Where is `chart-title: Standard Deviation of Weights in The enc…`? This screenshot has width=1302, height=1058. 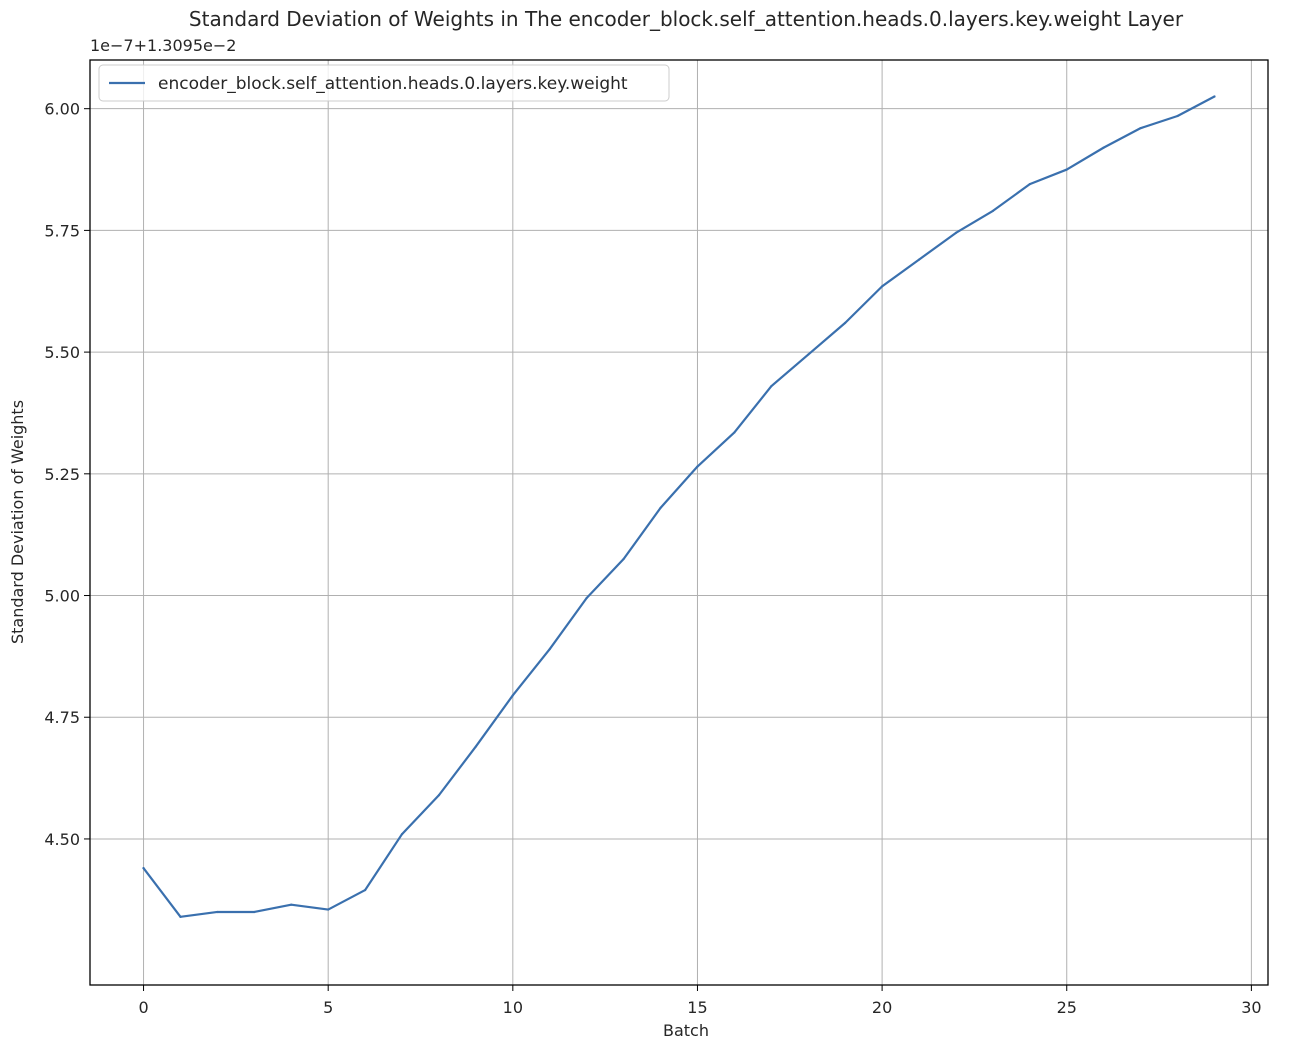 chart-title: Standard Deviation of Weights in The enc… is located at coordinates (686, 19).